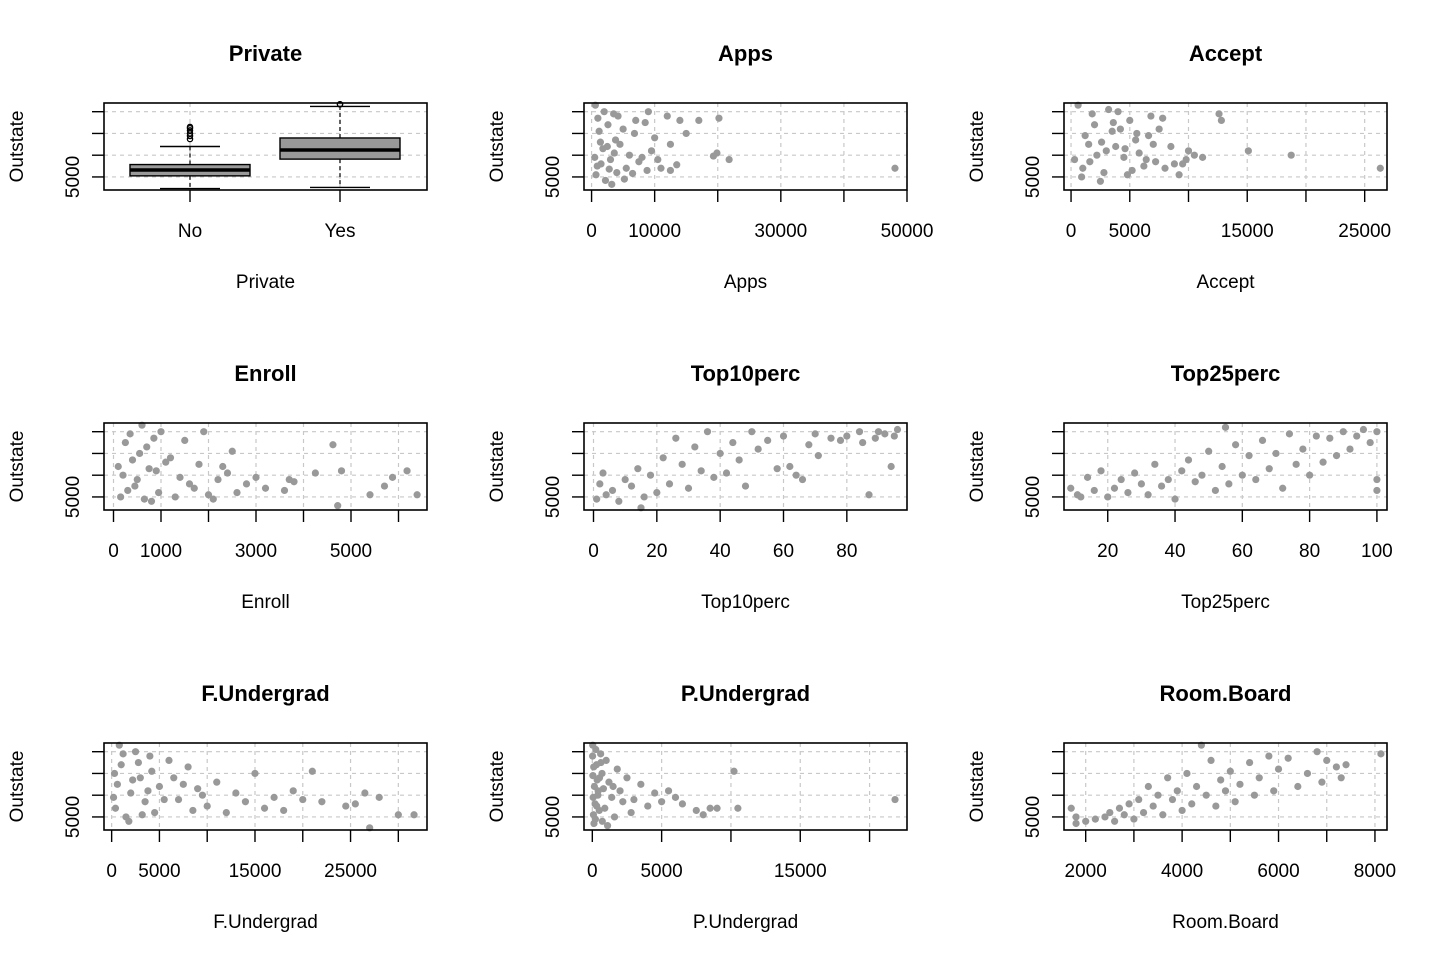 The image size is (1440, 960). I want to click on panel-title: F.Undergrad, so click(265, 693).